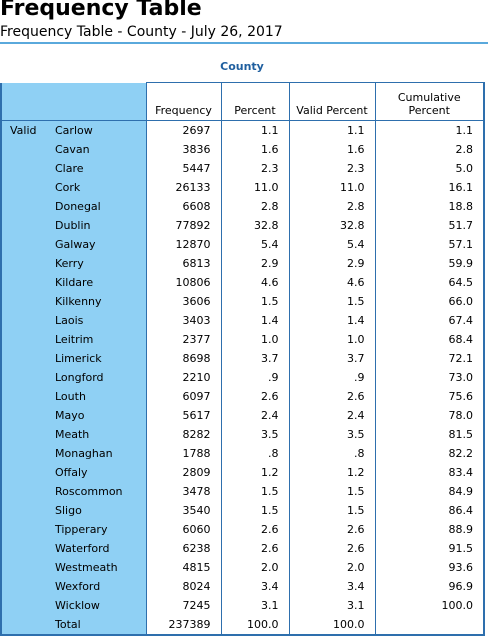  What do you see at coordinates (98, 472) in the screenshot?
I see `row-category-label: Offaly` at bounding box center [98, 472].